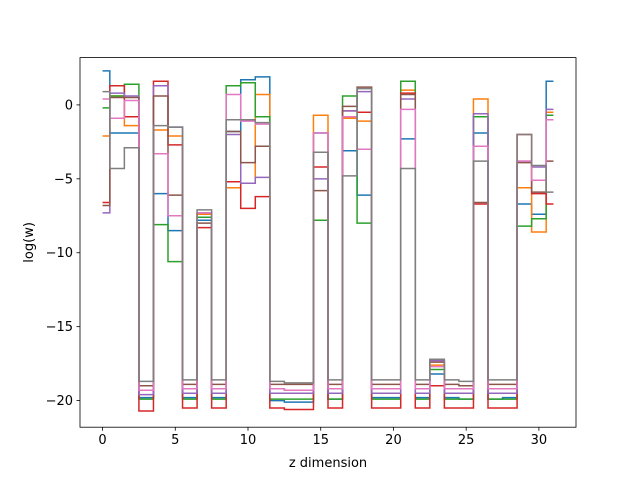  What do you see at coordinates (248, 440) in the screenshot?
I see `x-tick-label: 10` at bounding box center [248, 440].